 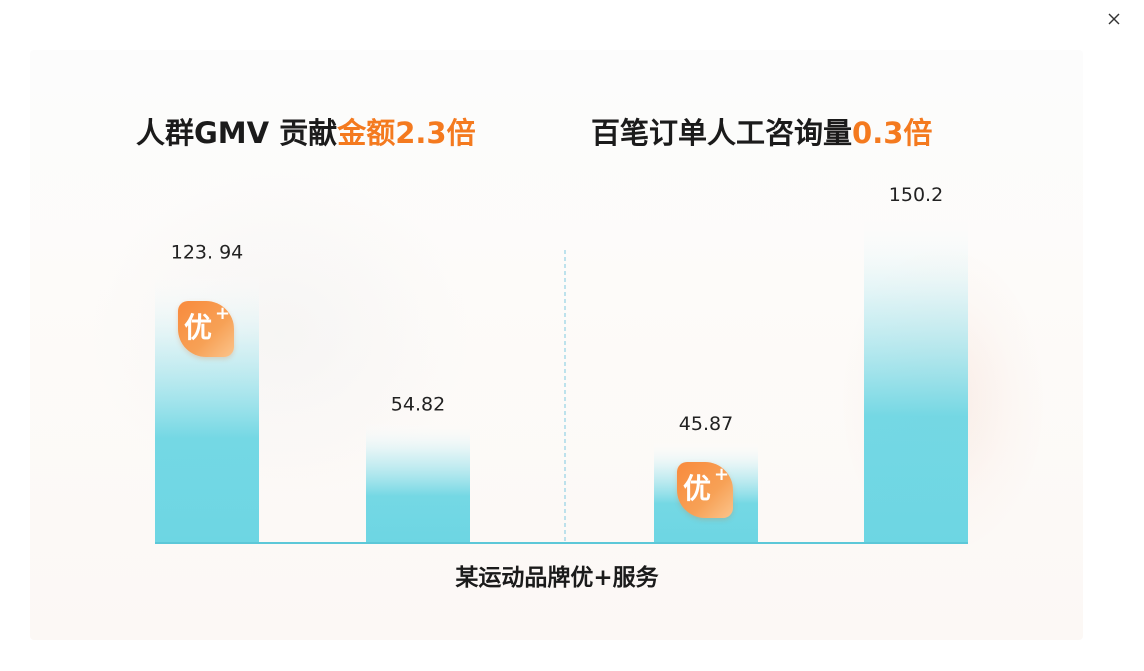 I want to click on data-label-1-2: 54.82, so click(x=418, y=405).